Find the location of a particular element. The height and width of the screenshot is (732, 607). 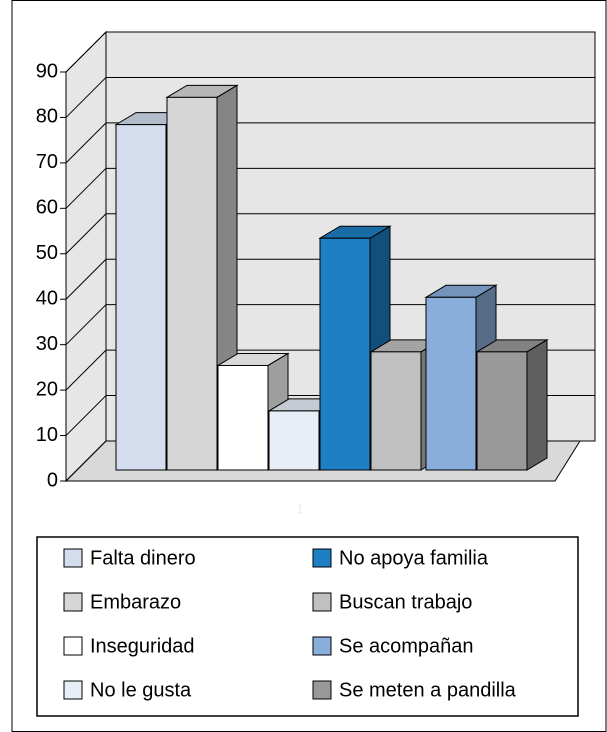

y-tick-label: 50 is located at coordinates (47, 253).